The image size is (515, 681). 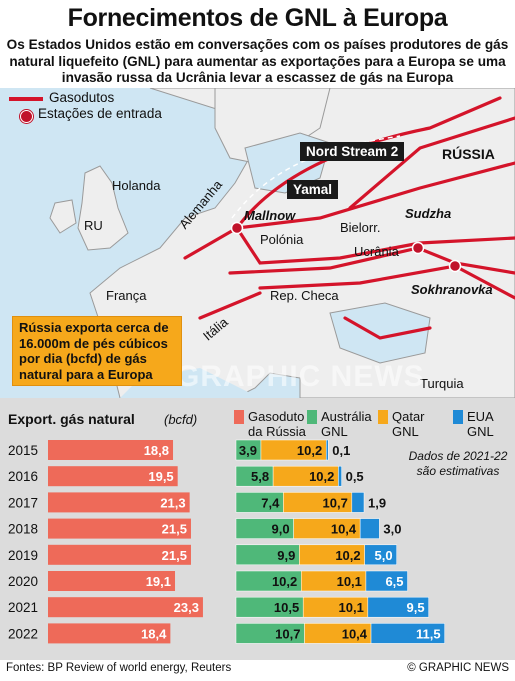 I want to click on year-label: 2019, so click(x=23, y=555).